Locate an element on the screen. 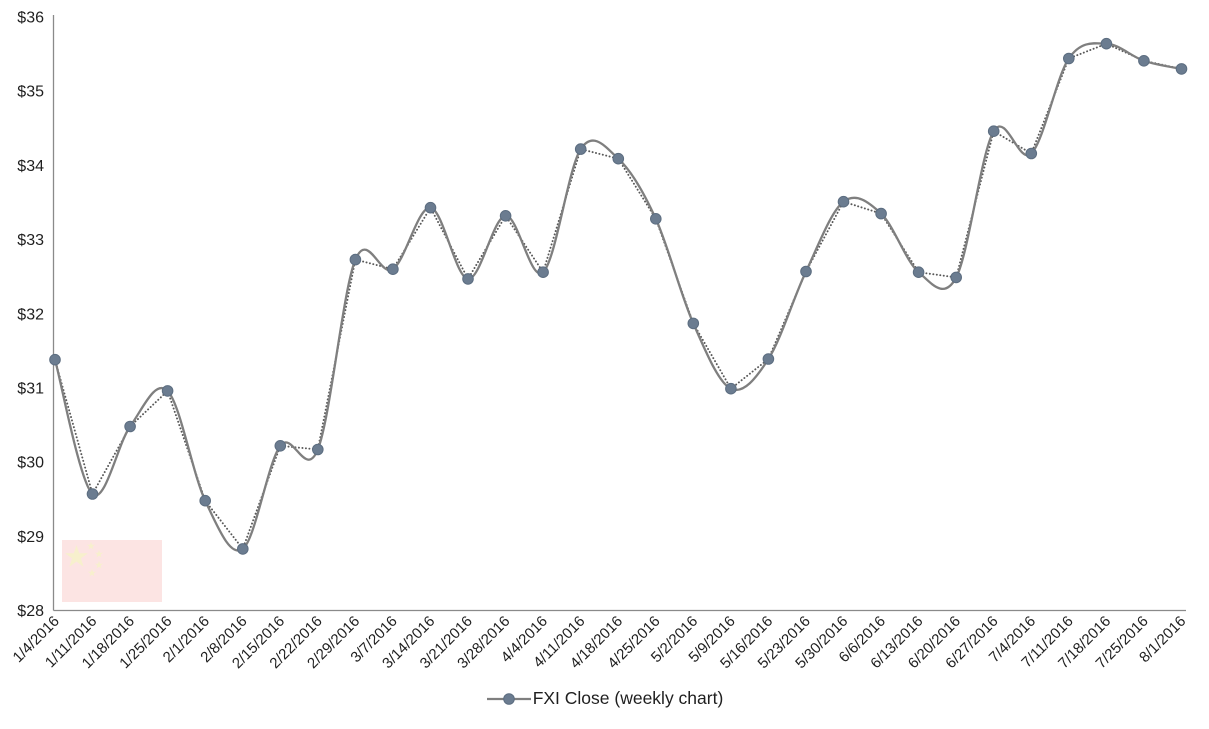 This screenshot has width=1209, height=729. y-axis-label: $35 is located at coordinates (30, 92).